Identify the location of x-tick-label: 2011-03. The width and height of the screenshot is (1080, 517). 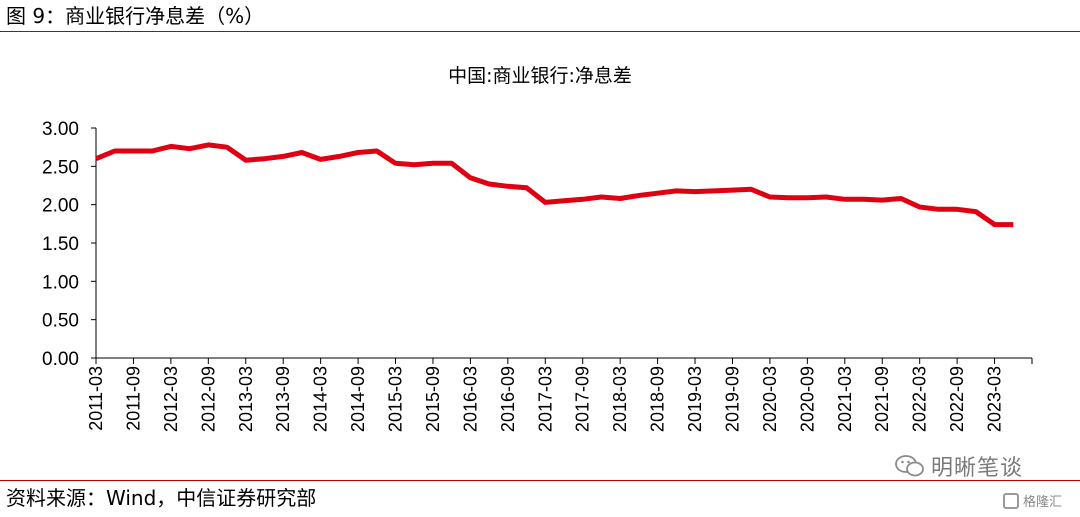
(96, 398).